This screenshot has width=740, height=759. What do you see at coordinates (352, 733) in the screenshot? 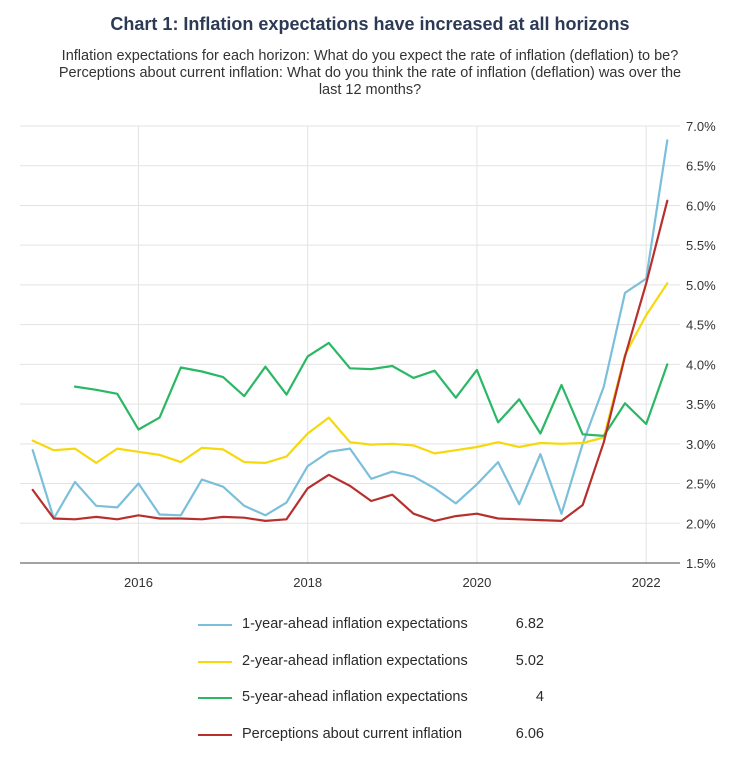
I see `legend-label: Perceptions about current inflation` at bounding box center [352, 733].